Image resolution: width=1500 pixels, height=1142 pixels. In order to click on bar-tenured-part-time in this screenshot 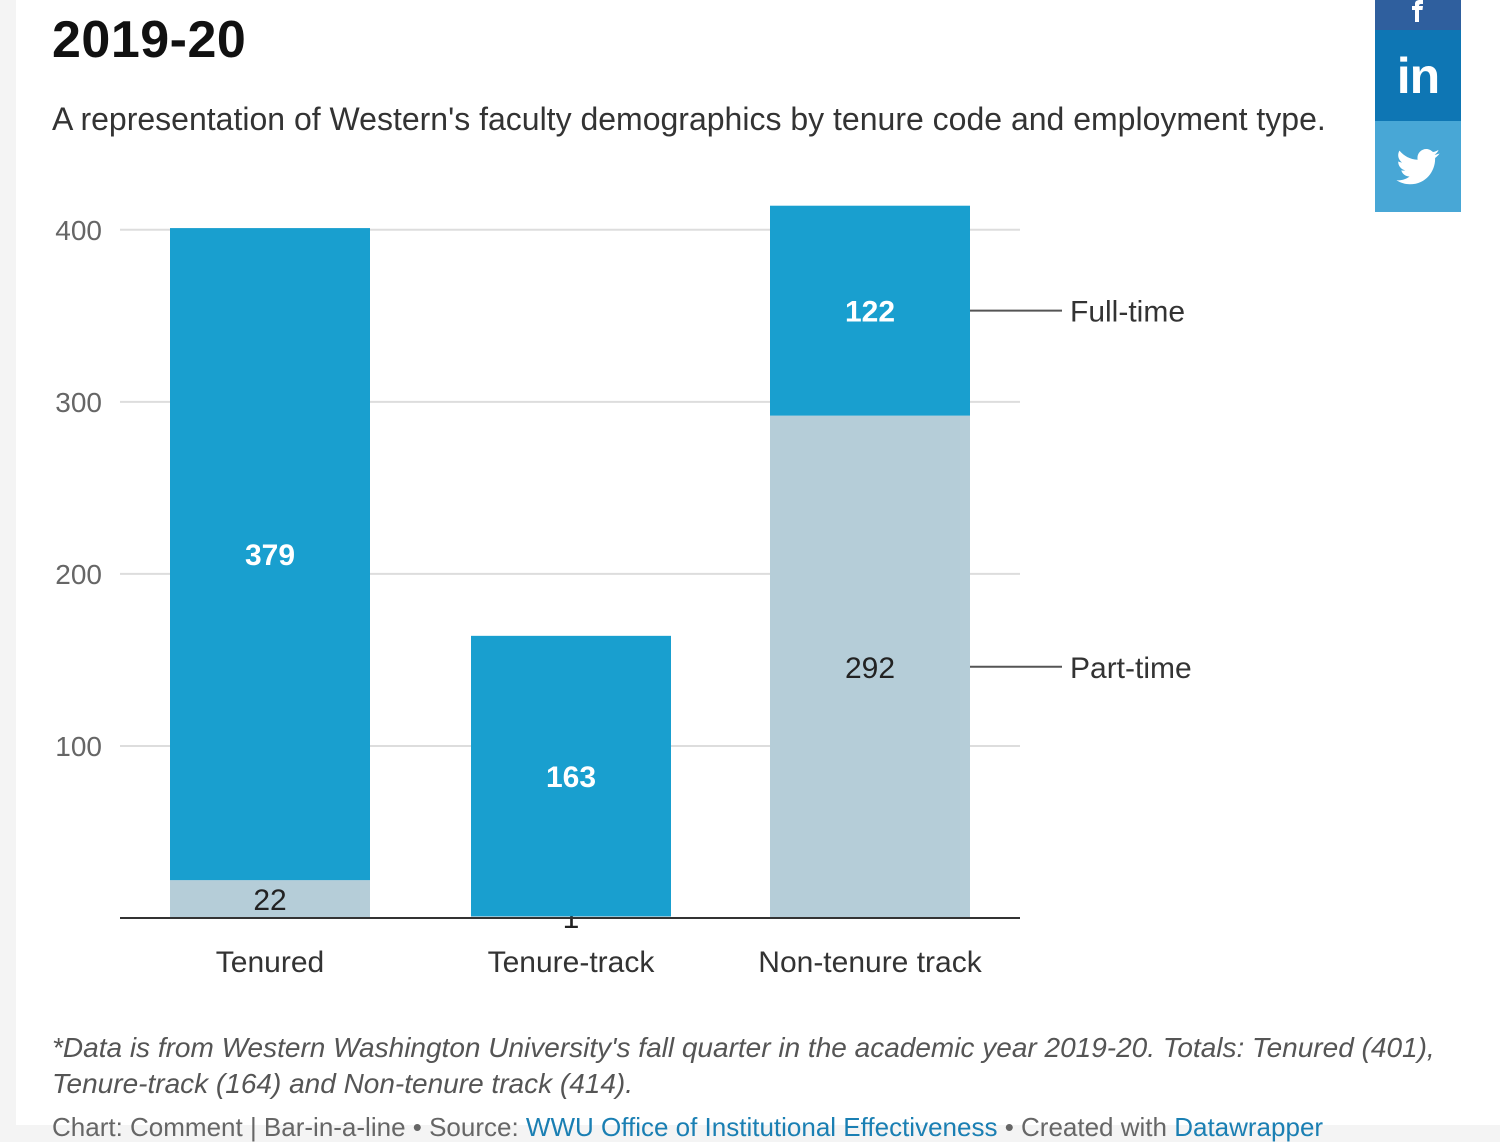, I will do `click(270, 899)`.